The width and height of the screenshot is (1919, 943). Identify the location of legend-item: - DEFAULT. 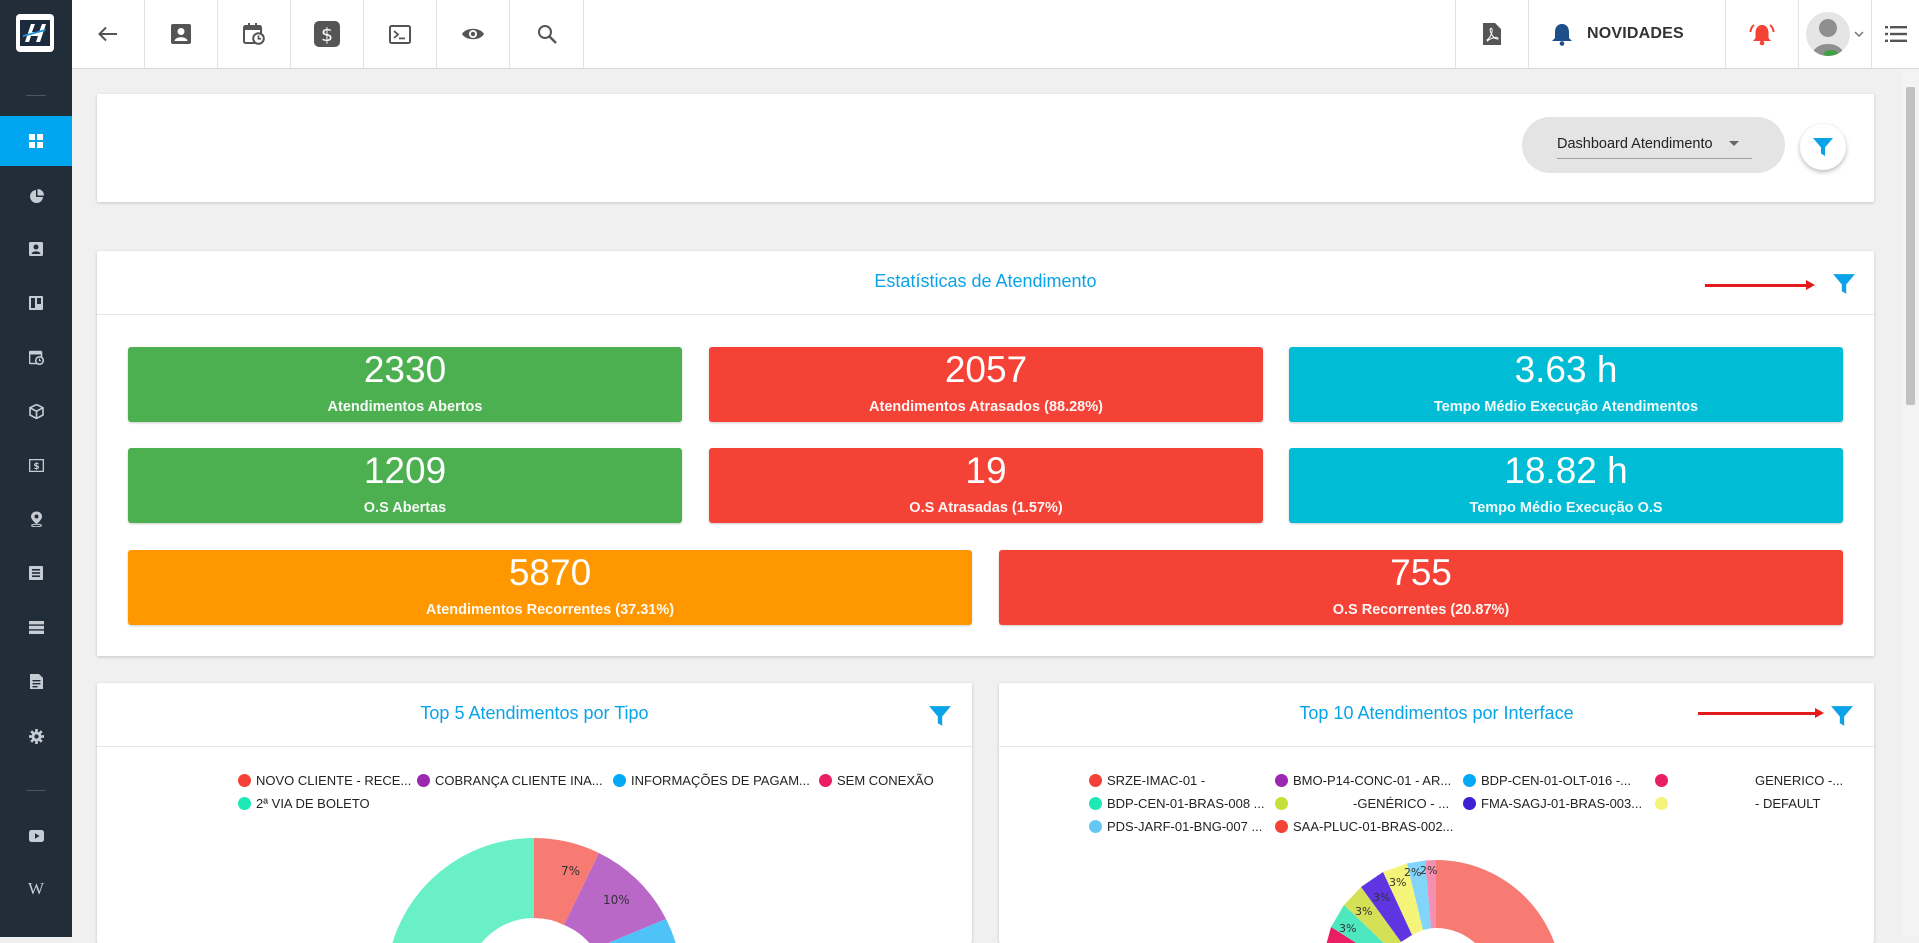
(1738, 803).